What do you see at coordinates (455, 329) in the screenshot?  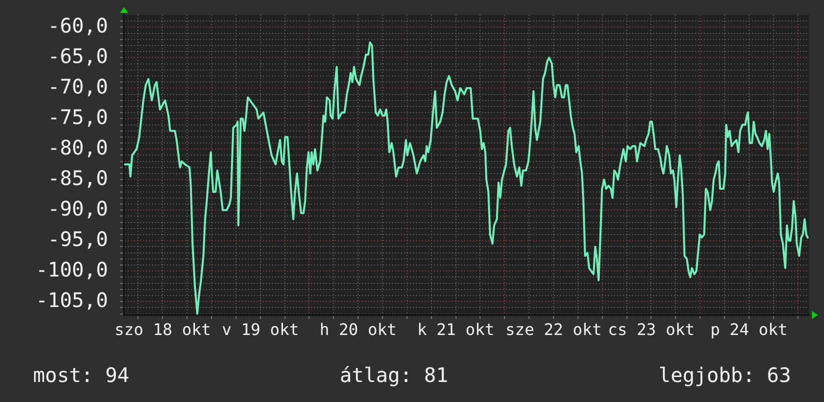 I see `x-tick-label: k 21 okt` at bounding box center [455, 329].